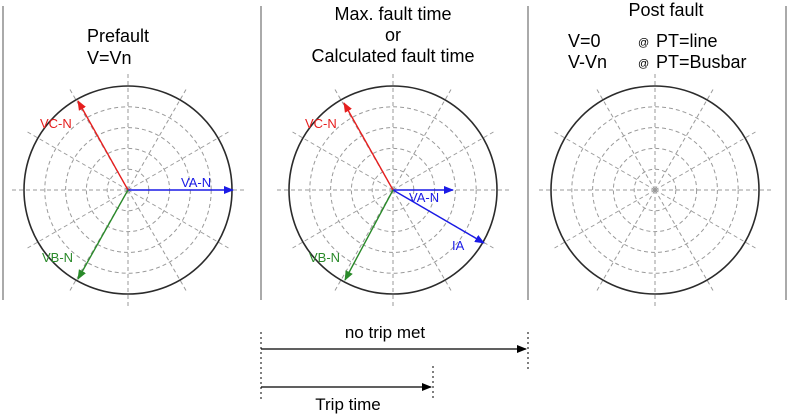 This screenshot has width=790, height=416. Describe the element at coordinates (385, 332) in the screenshot. I see `no-trip-label: no trip met` at that location.